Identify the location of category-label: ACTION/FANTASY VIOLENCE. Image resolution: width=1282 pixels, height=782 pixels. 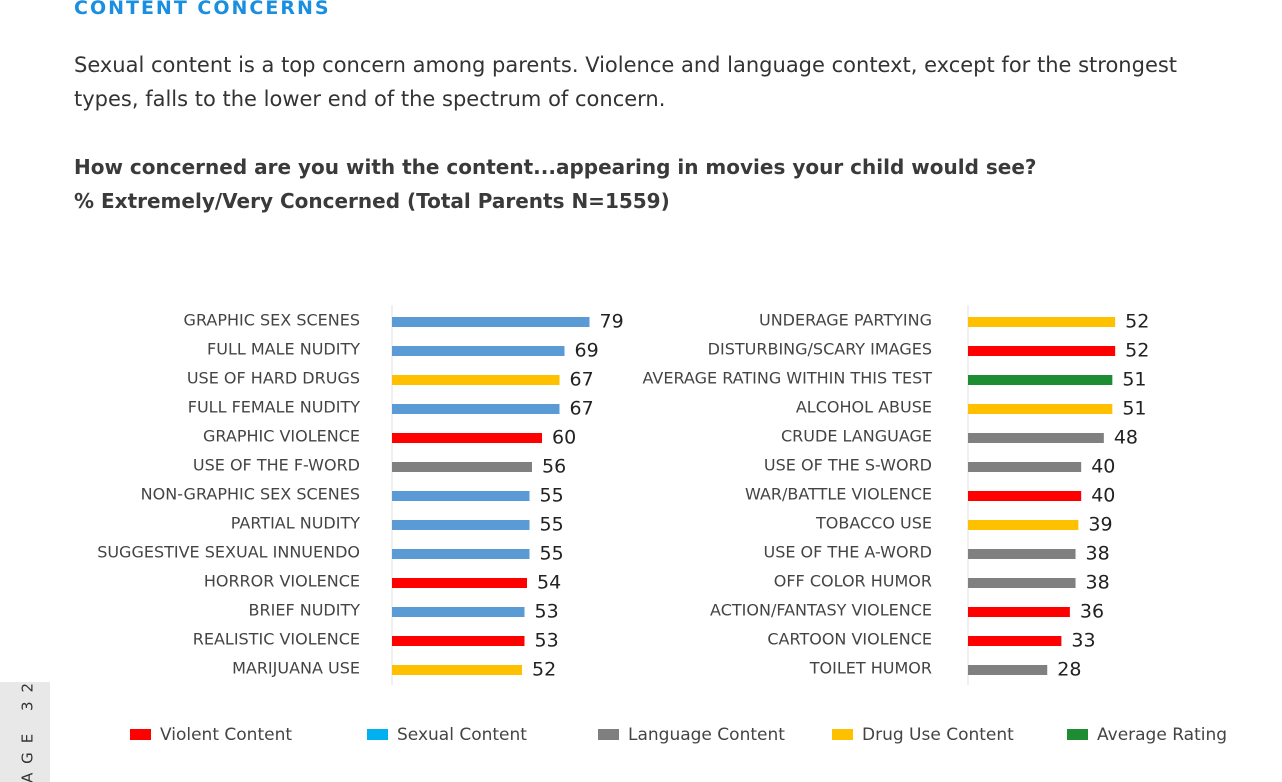
(821, 610).